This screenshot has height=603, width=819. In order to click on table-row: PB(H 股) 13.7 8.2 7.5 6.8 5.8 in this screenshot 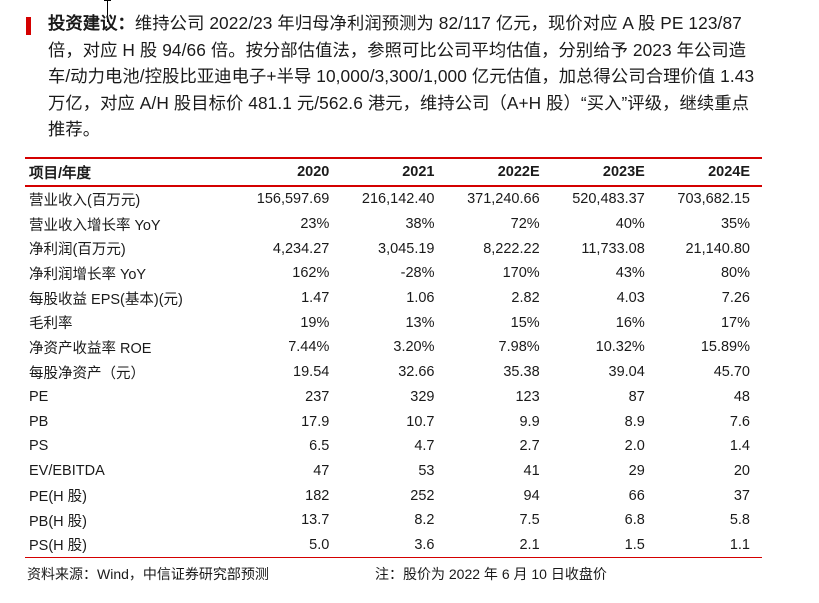, I will do `click(393, 520)`.